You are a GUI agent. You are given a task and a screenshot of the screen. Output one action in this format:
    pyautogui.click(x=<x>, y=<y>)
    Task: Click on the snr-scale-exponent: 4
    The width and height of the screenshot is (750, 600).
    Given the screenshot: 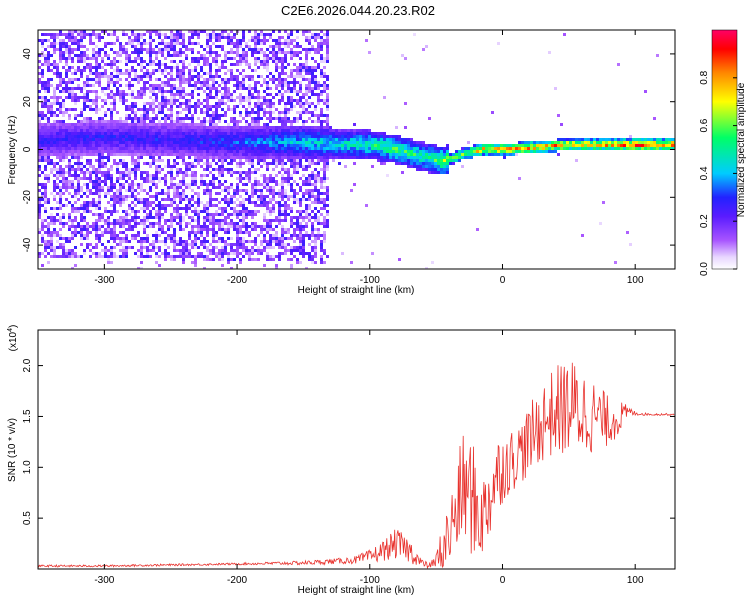 What is the action you would take?
    pyautogui.click(x=10, y=330)
    